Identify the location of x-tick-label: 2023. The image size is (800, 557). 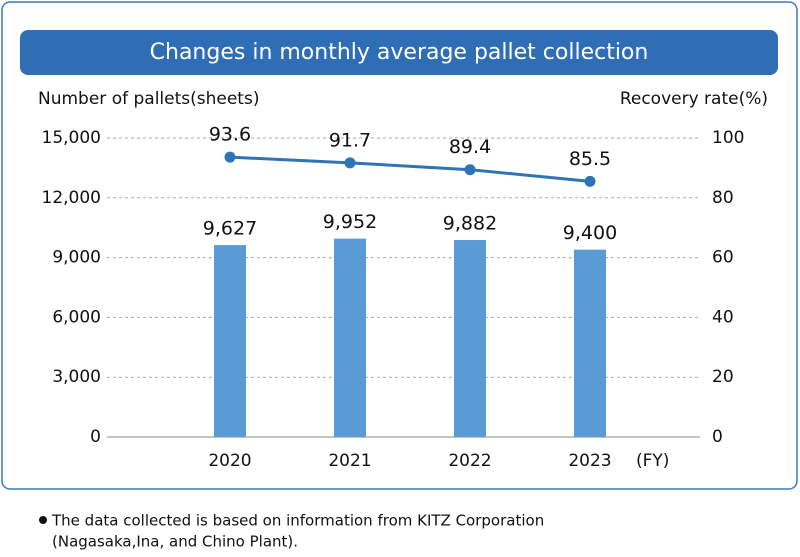
(589, 461).